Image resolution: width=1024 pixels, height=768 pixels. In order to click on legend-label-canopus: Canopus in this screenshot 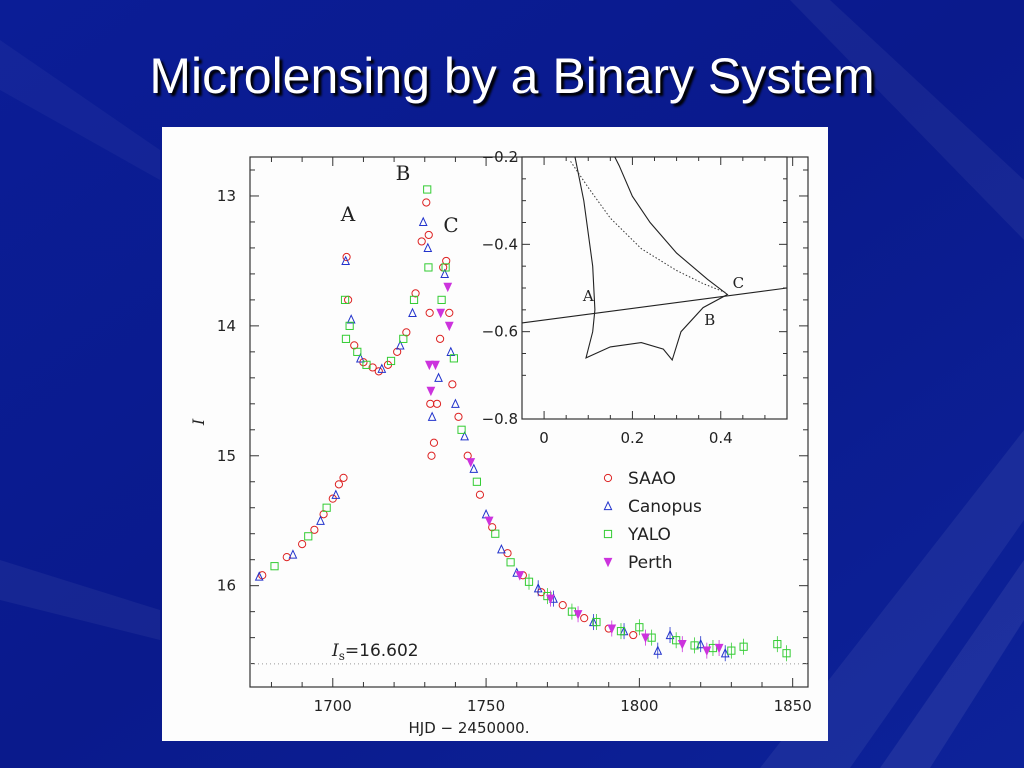, I will do `click(665, 507)`.